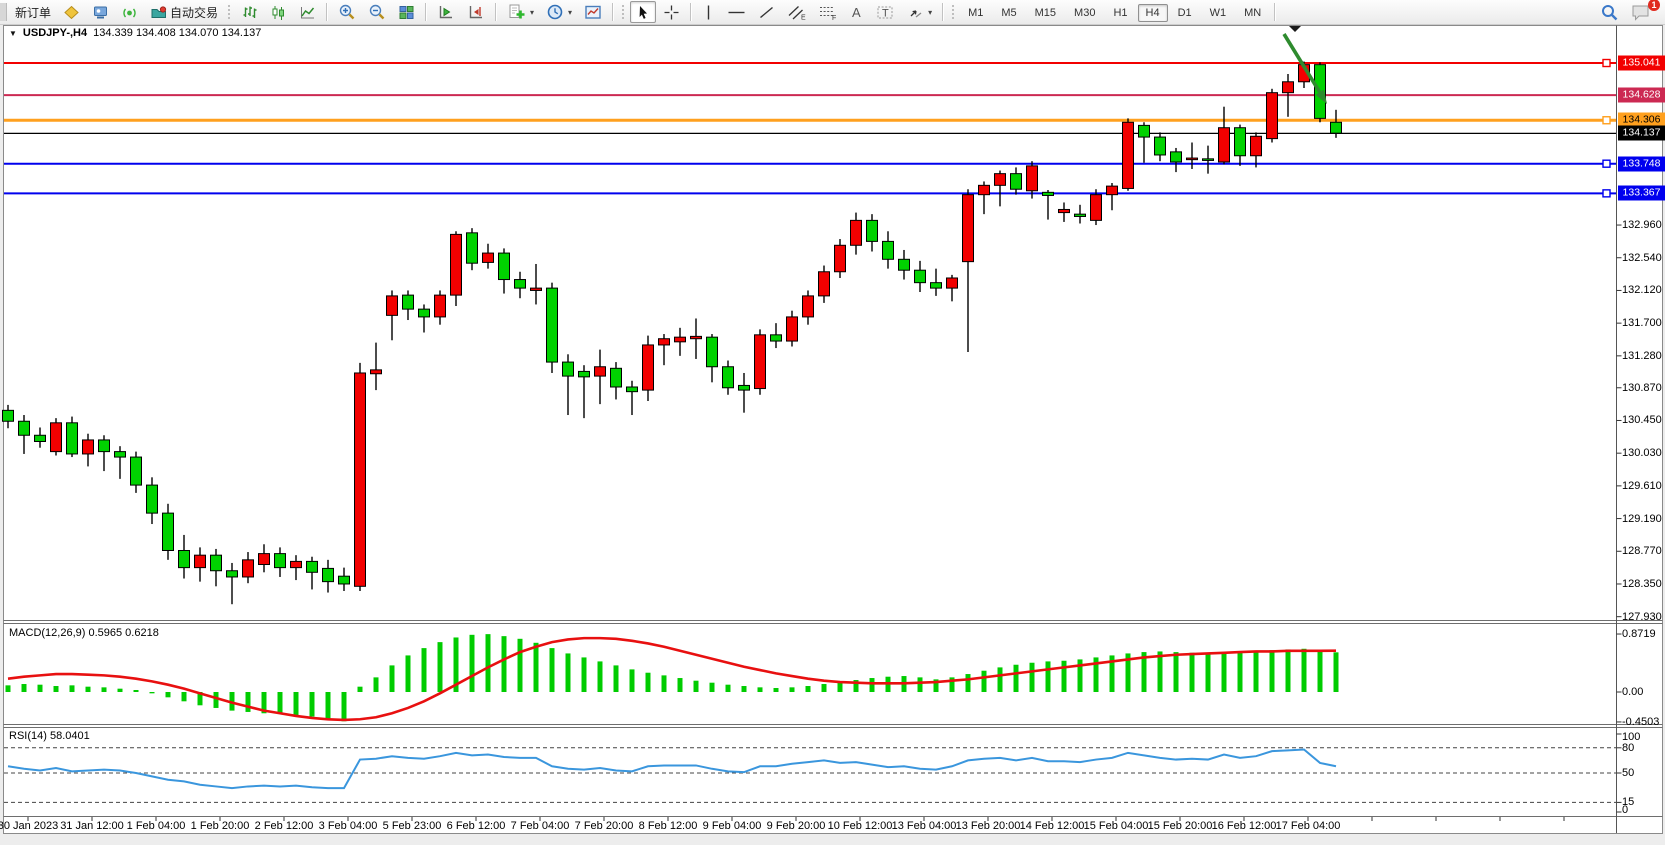 The image size is (1665, 845). I want to click on candlestick-chart-icon, so click(278, 12).